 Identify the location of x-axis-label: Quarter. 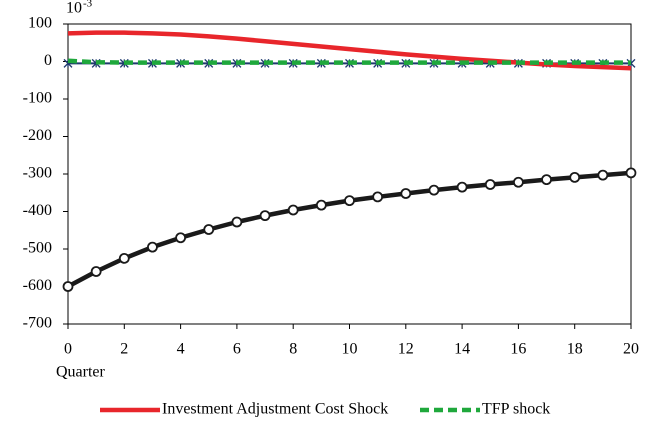
(81, 372).